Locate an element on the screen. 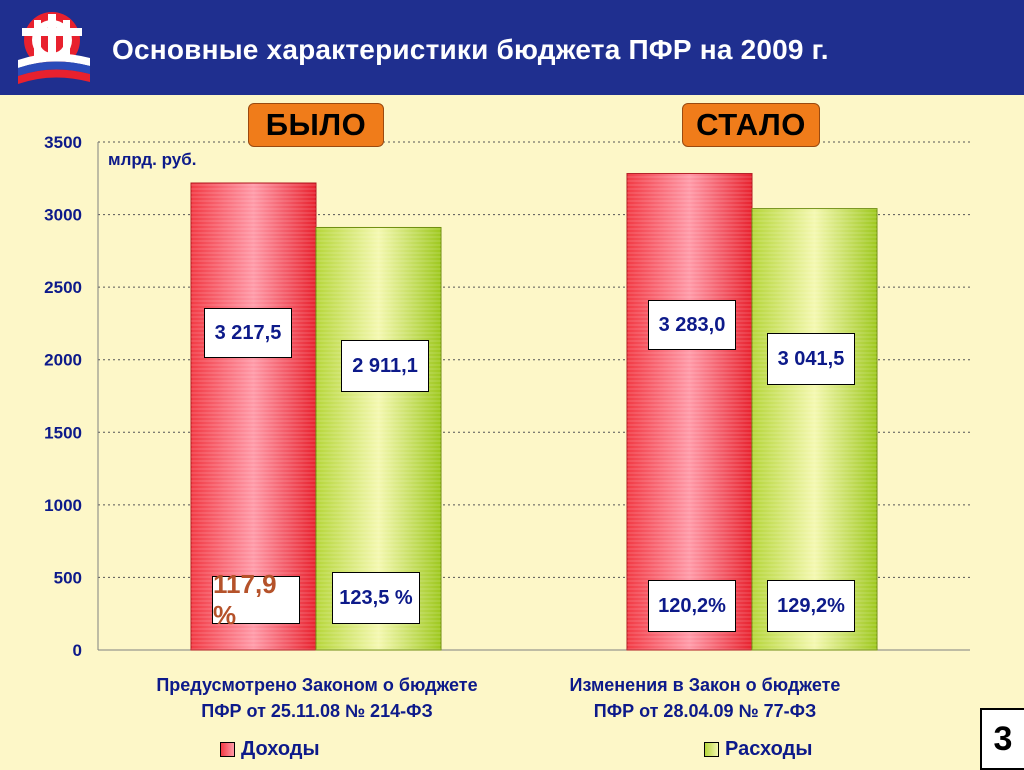  y-tick-label: 0 is located at coordinates (77, 650).